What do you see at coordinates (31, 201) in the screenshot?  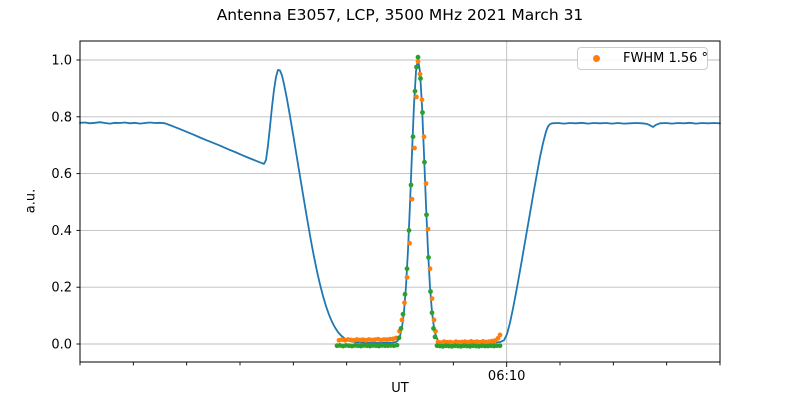 I see `y-axis-label: a.u.` at bounding box center [31, 201].